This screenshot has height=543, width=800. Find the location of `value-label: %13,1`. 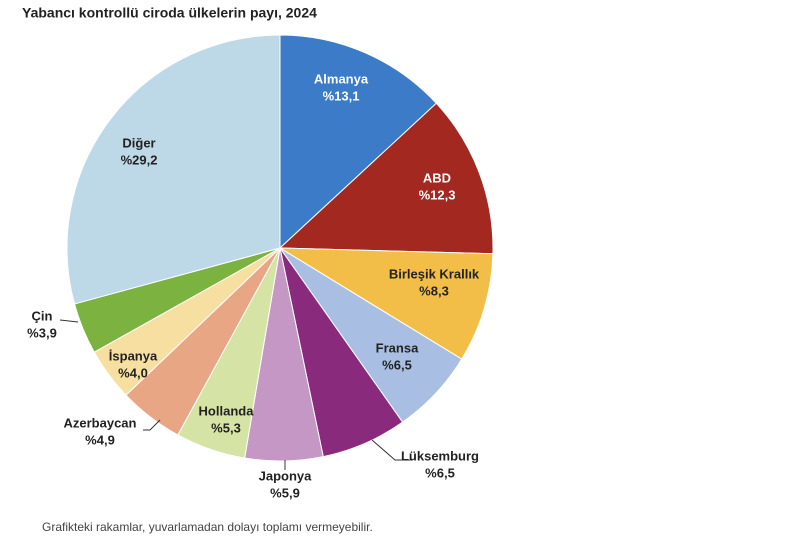

value-label: %13,1 is located at coordinates (341, 95).